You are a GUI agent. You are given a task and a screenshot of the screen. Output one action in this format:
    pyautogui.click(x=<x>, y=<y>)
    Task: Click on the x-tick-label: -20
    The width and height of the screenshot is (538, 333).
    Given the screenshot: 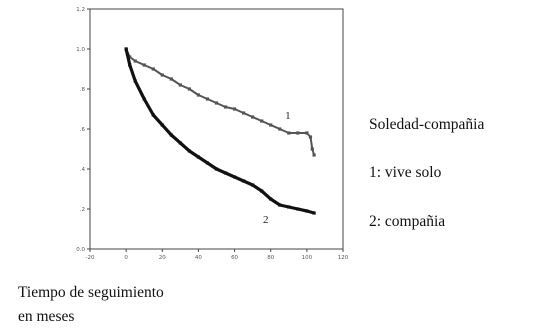 What is the action you would take?
    pyautogui.click(x=90, y=258)
    